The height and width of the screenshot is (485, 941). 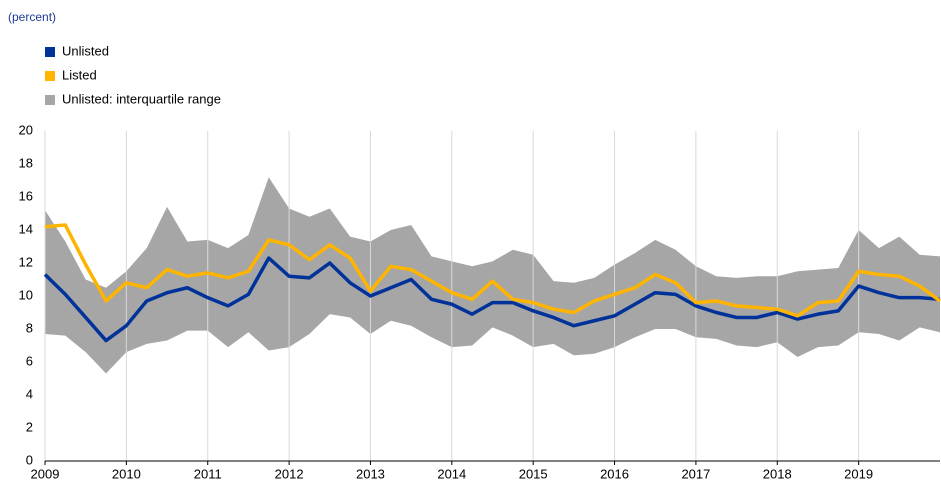 I want to click on x-tick-label: 2018, so click(x=777, y=473).